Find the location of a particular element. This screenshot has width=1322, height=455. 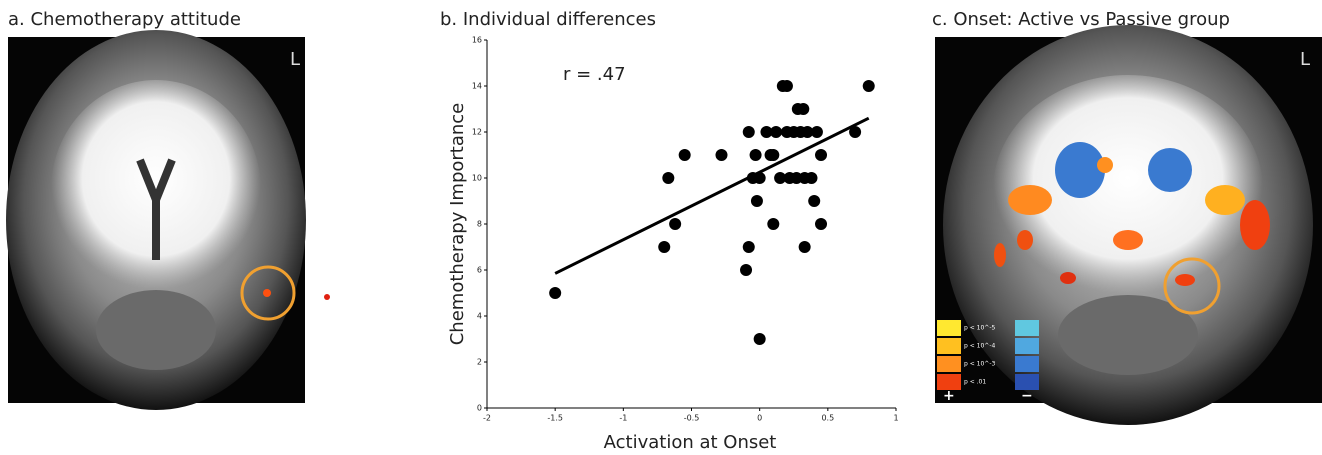

y-axis-label: Chemotherapy Importance is located at coordinates (457, 224).